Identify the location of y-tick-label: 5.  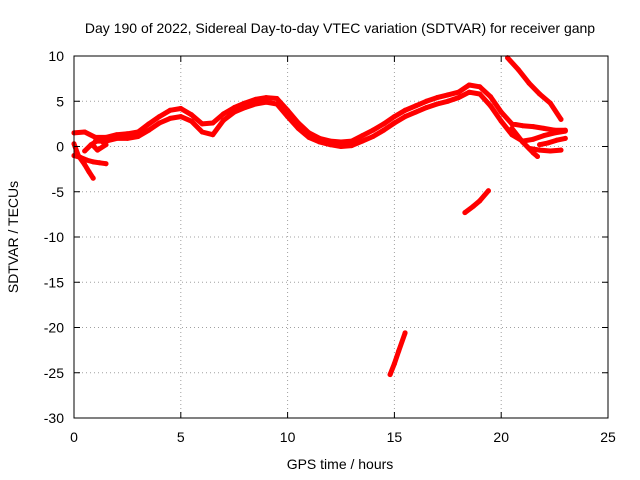
(60, 101).